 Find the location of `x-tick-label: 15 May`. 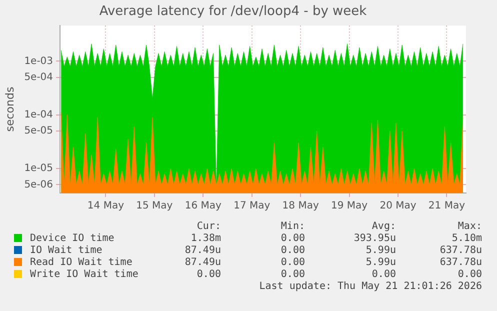

x-tick-label: 15 May is located at coordinates (154, 206).